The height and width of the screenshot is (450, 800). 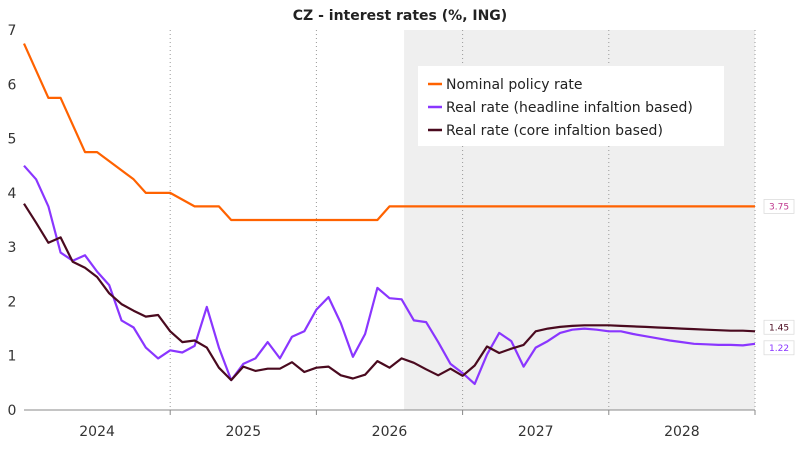 I want to click on legend-label: Real rate (headline infaltion based), so click(x=569, y=108).